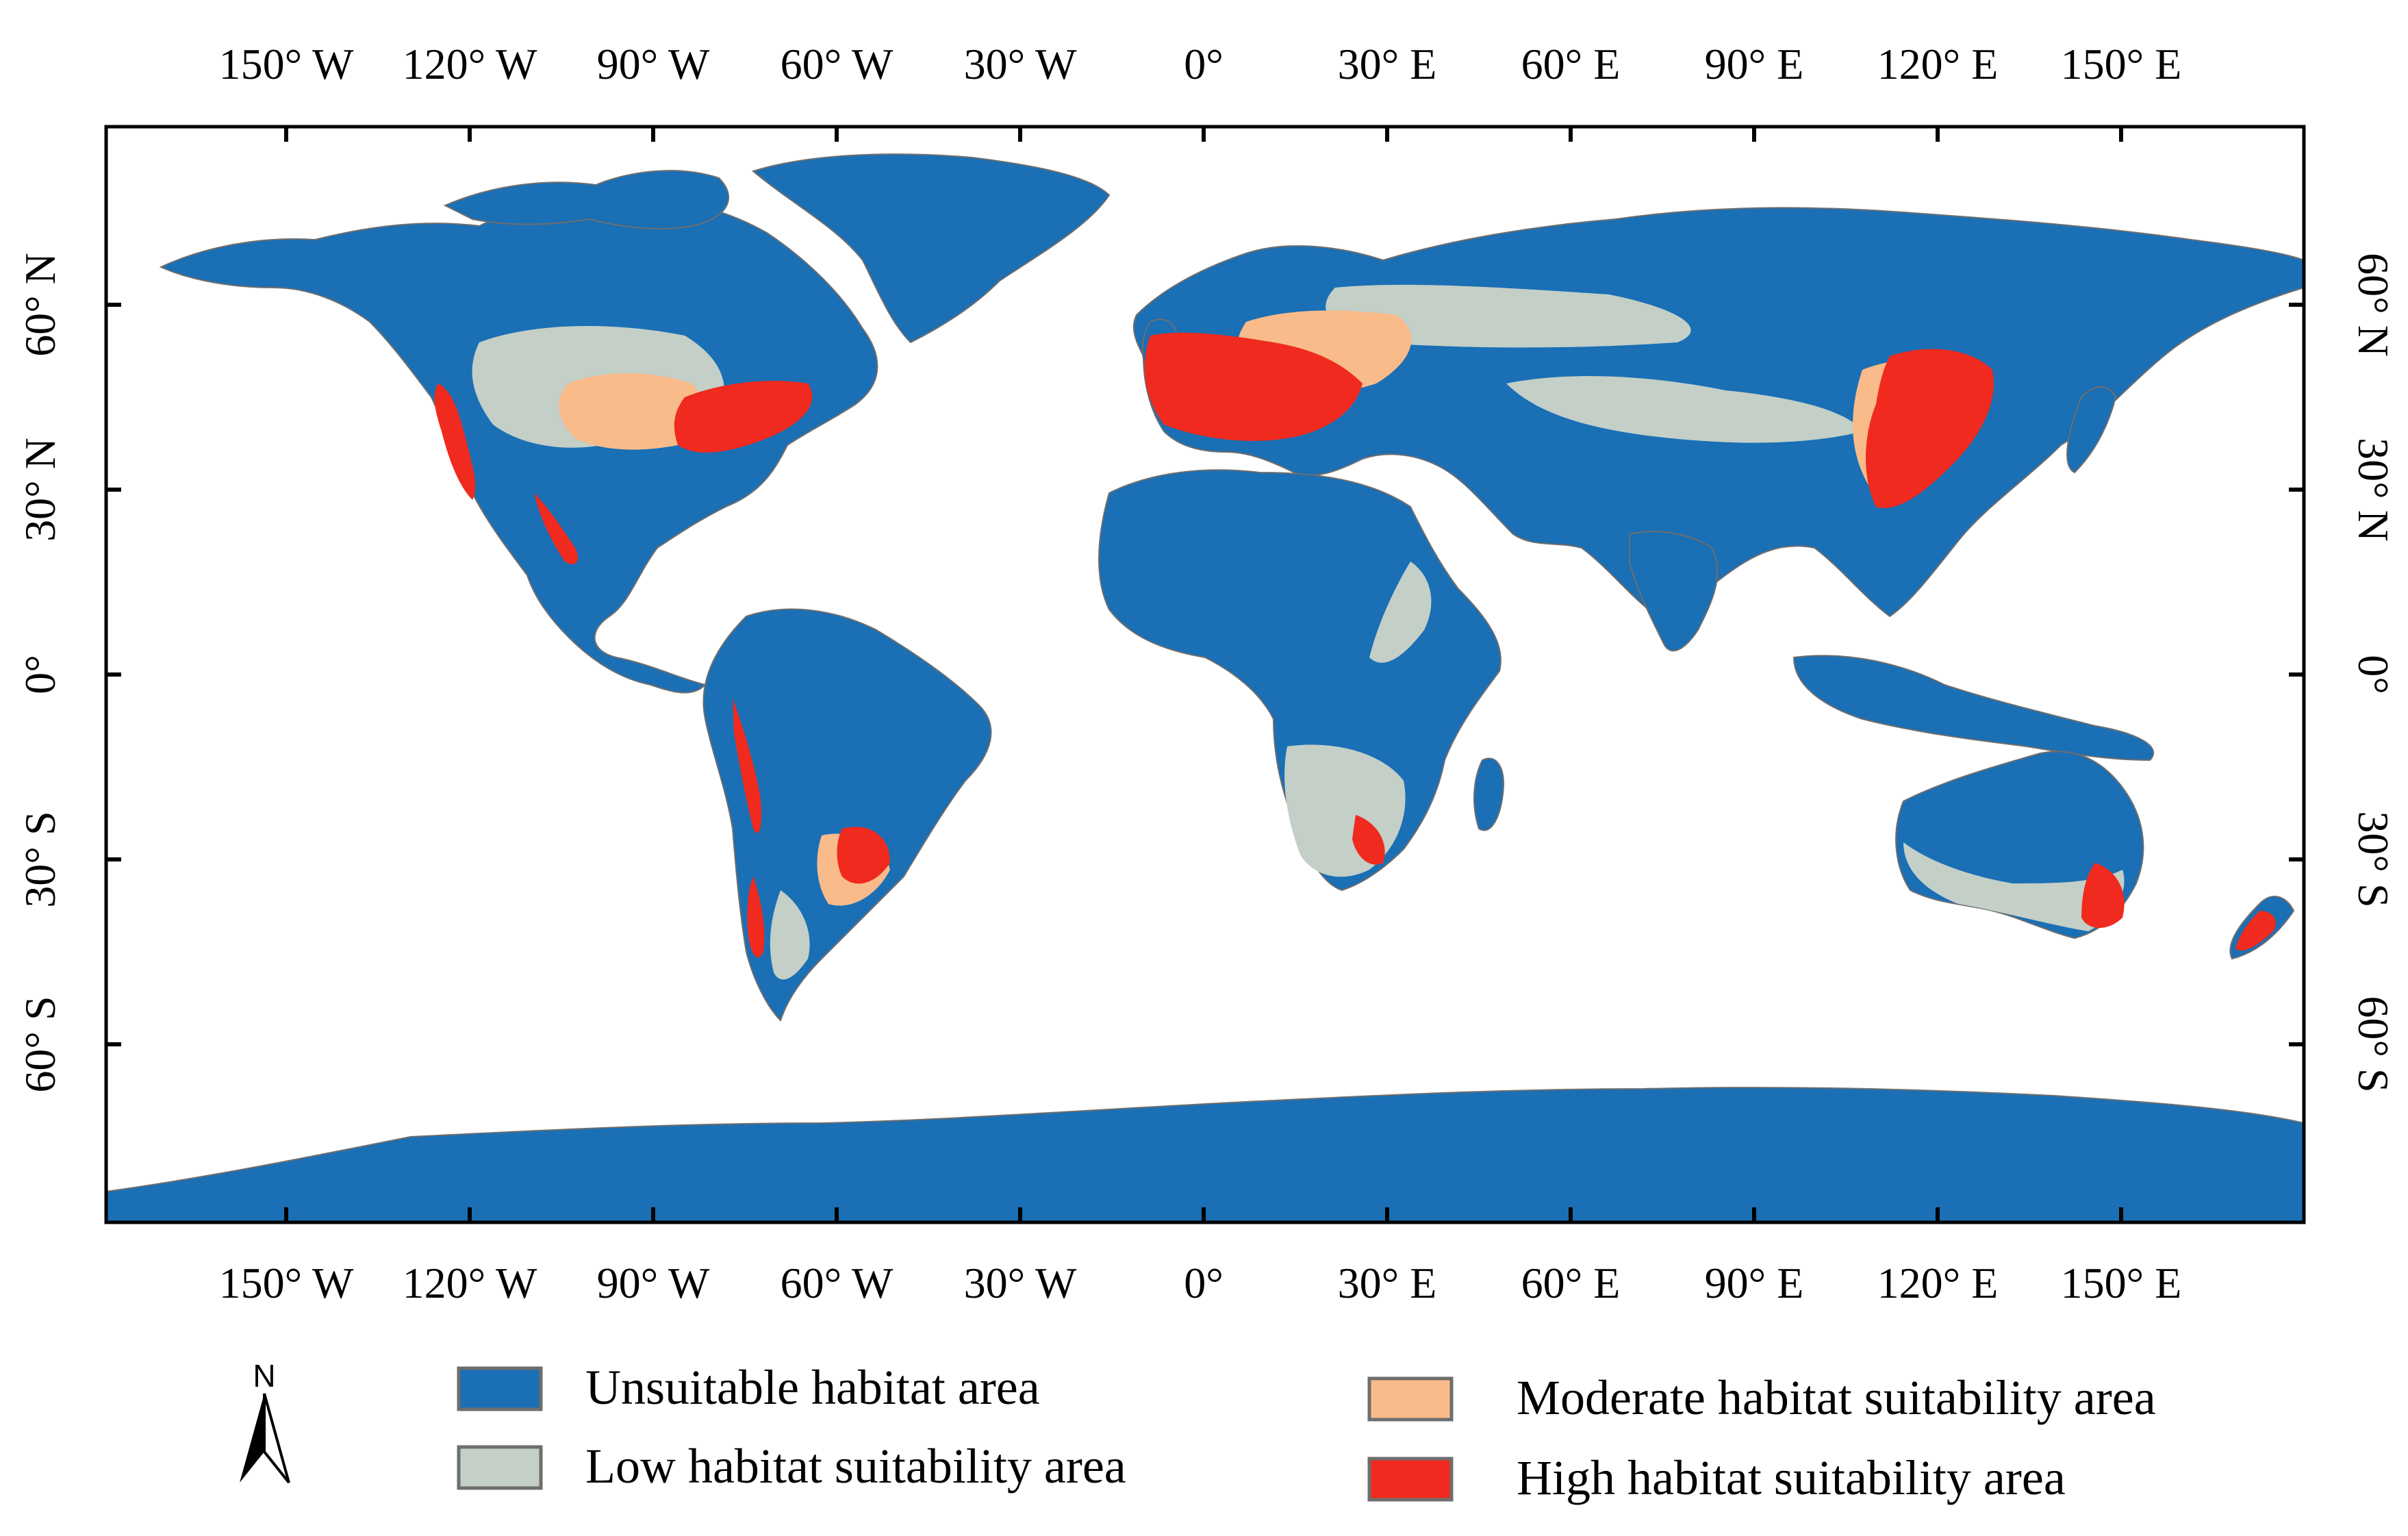  Describe the element at coordinates (837, 64) in the screenshot. I see `lon-label-top: 60° W` at that location.